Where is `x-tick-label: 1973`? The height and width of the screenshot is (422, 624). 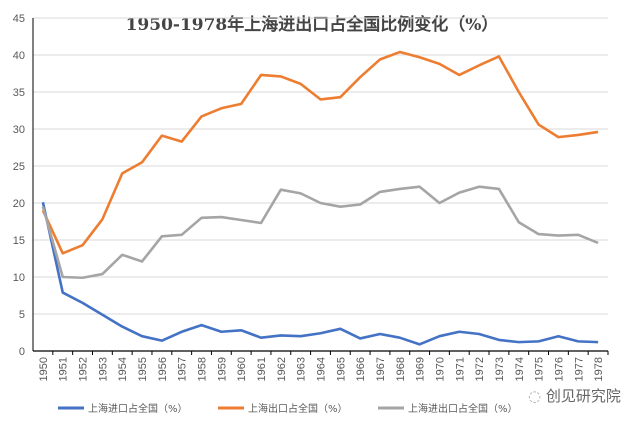 x-tick-label: 1973 is located at coordinates (500, 369).